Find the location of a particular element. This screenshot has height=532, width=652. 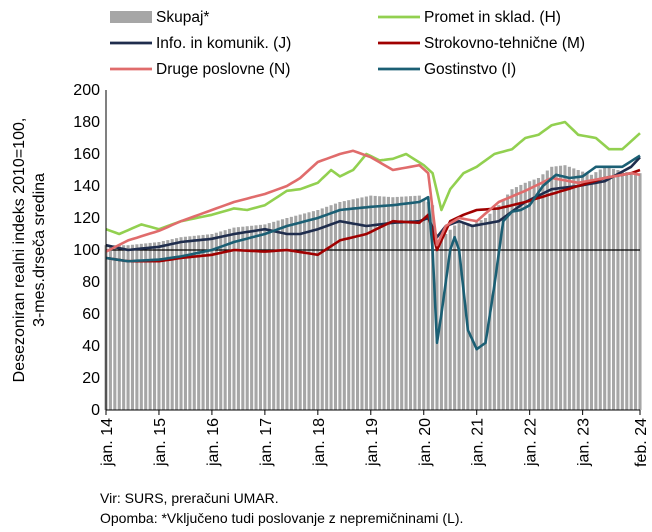

line-info-in-komunik-j is located at coordinates (373, 204).